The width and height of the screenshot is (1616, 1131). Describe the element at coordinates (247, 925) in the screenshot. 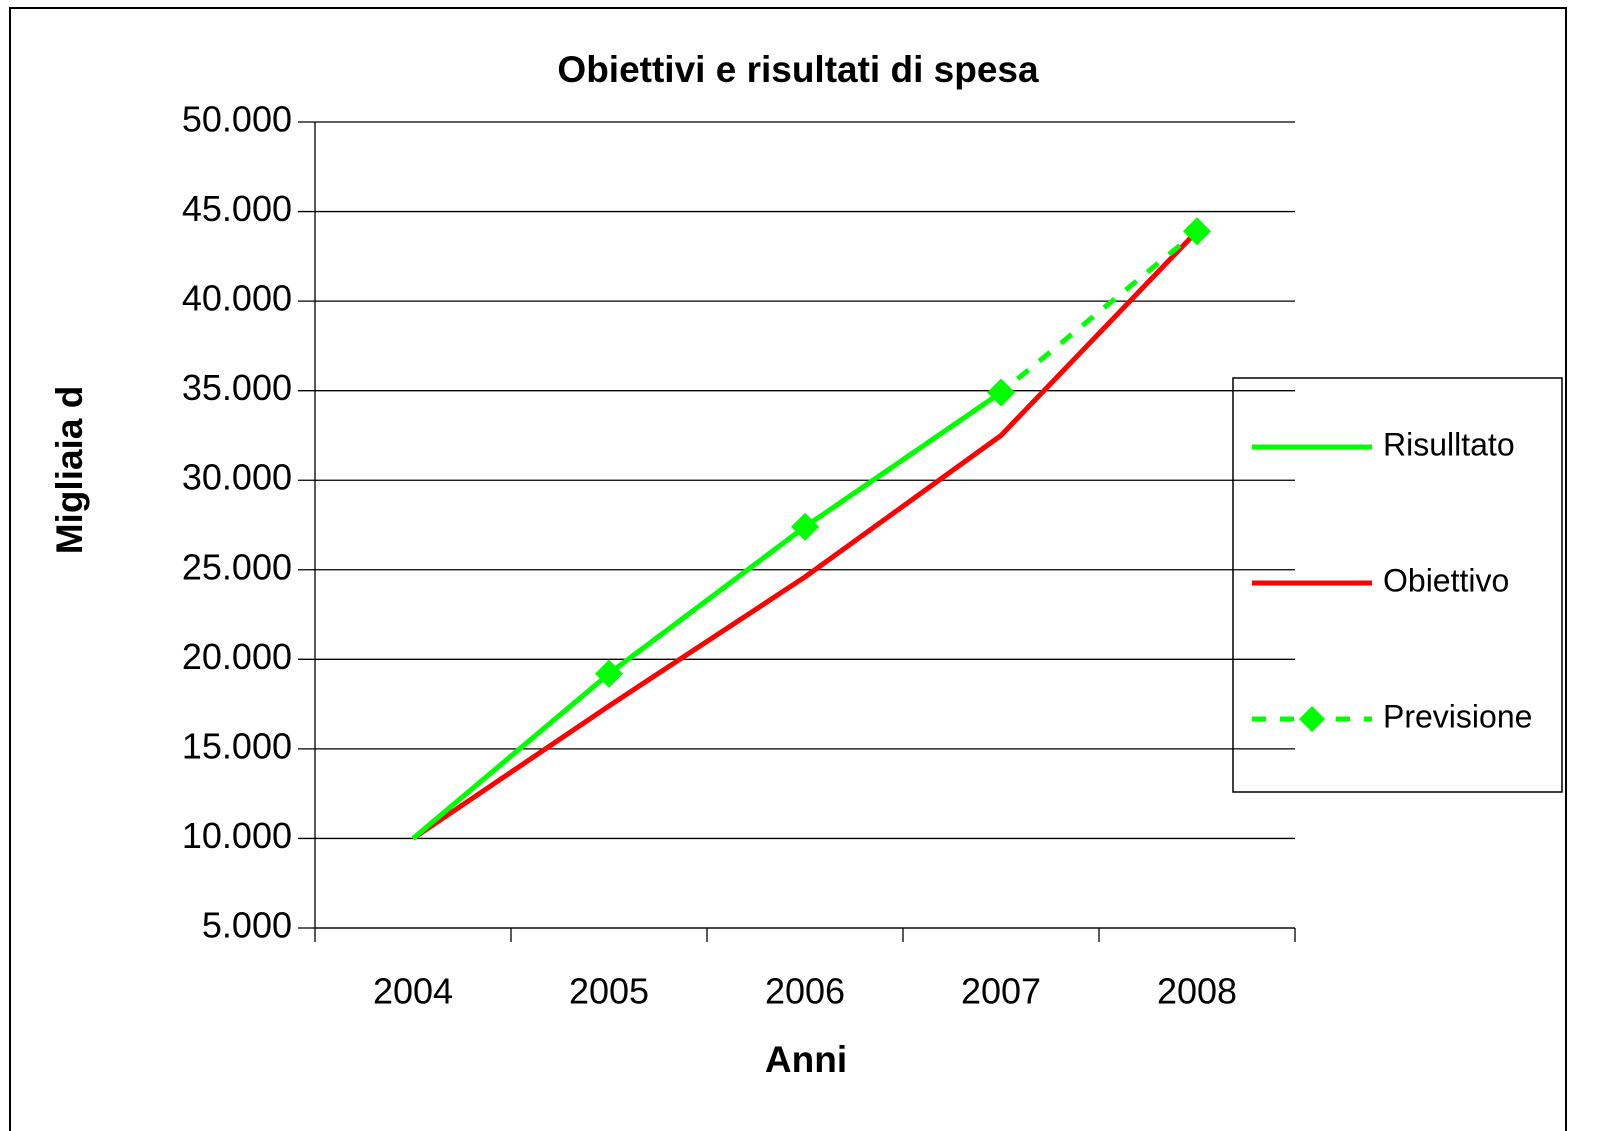

I see `y-tick-label: 5.000` at that location.